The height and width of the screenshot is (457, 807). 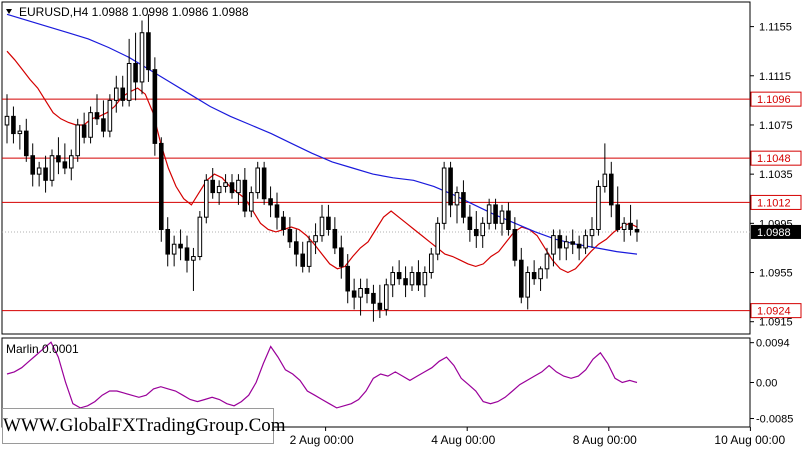 I want to click on y-tick-label: 1.1155, so click(x=775, y=28).